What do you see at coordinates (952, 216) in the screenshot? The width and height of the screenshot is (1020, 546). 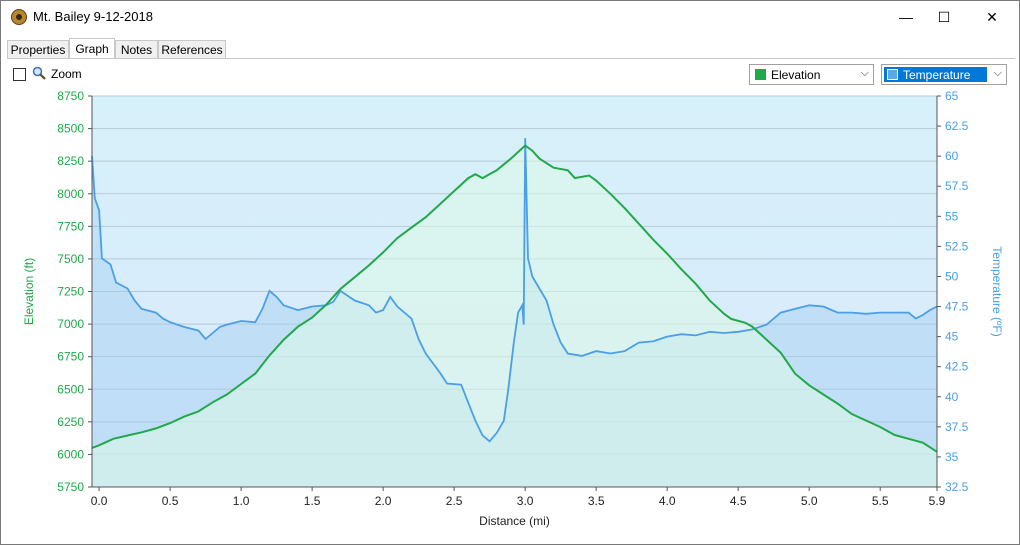 I see `right-tick-label: 55` at bounding box center [952, 216].